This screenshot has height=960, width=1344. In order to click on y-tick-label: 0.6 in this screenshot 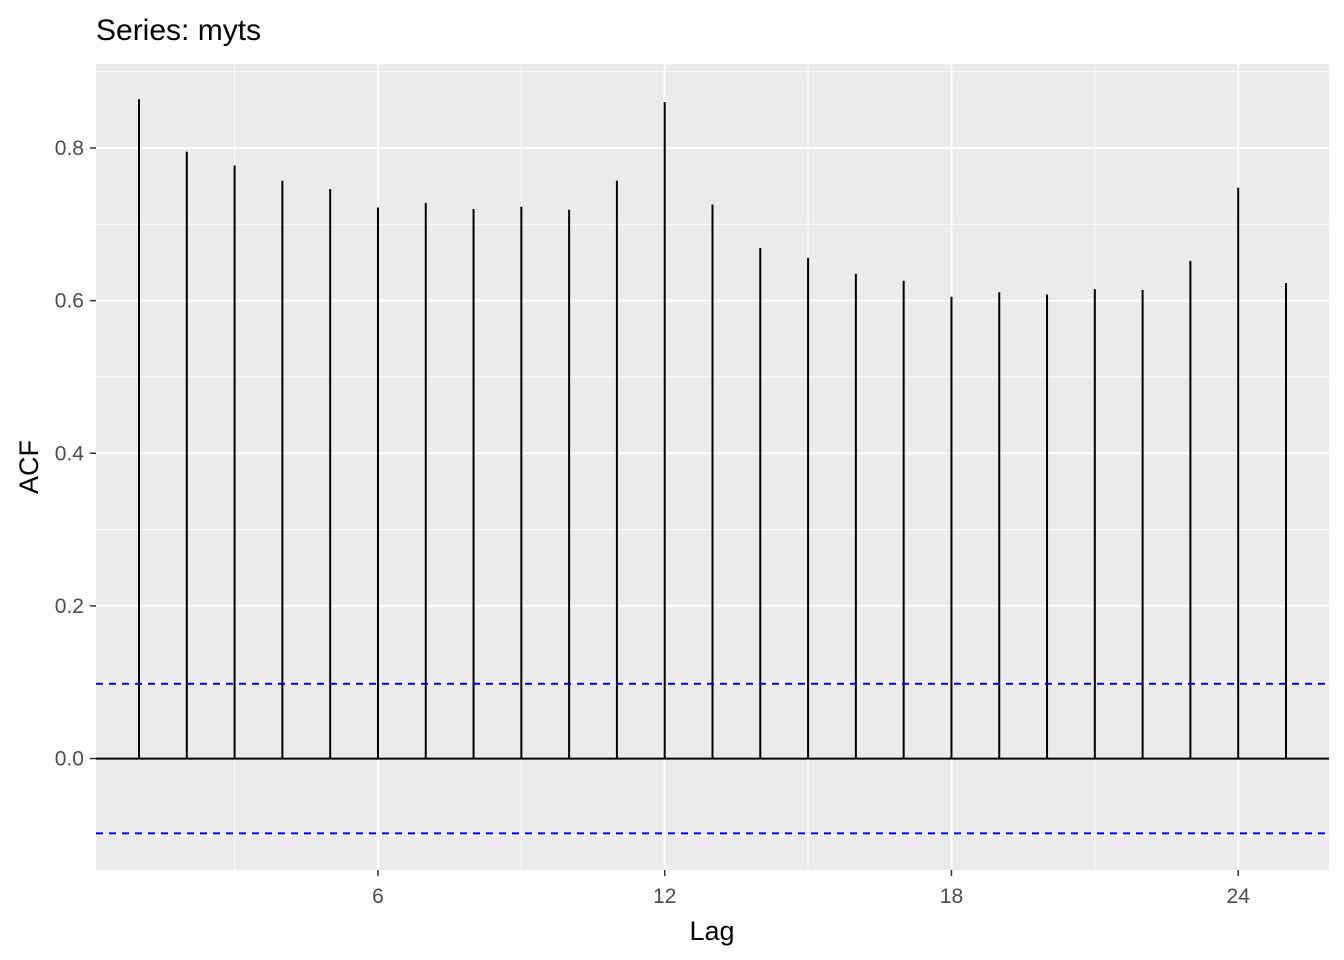, I will do `click(69, 301)`.